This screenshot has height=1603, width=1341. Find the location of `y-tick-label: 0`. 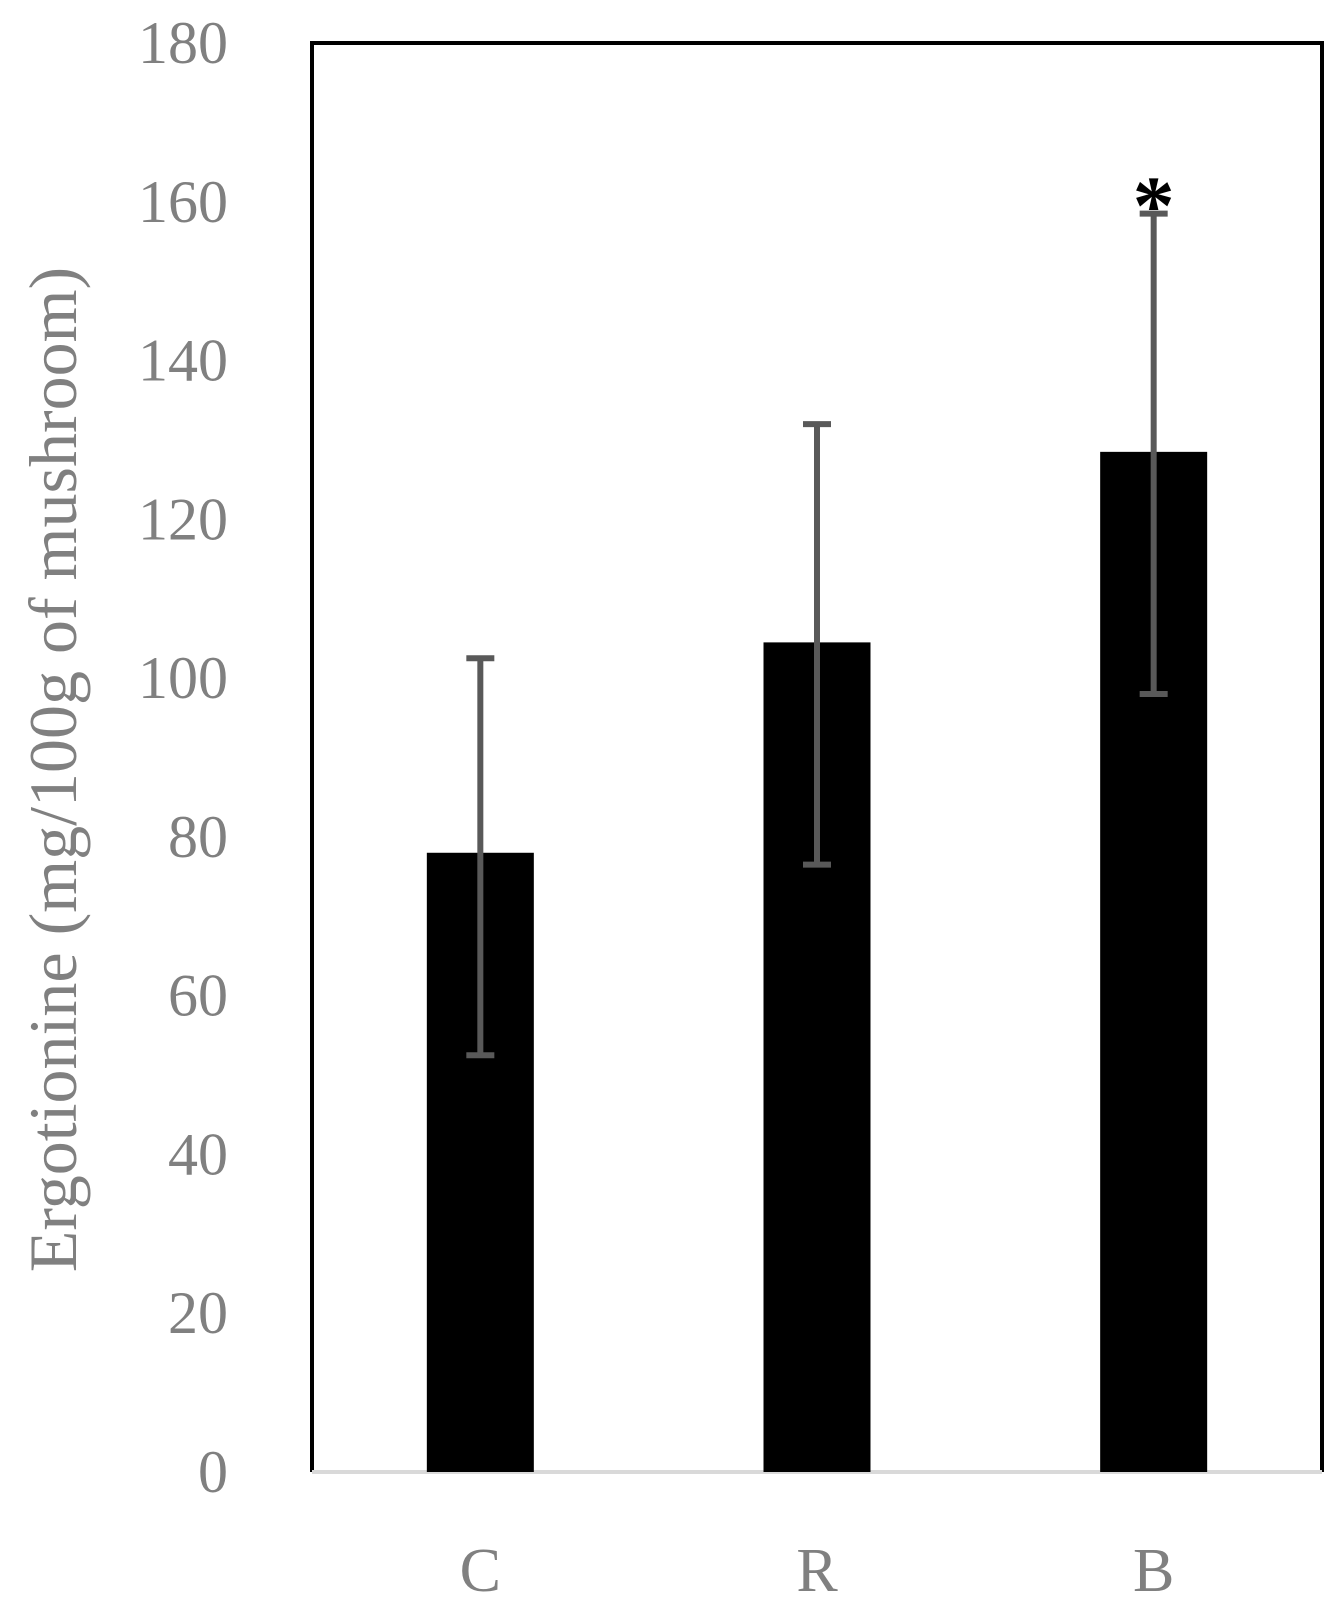

y-tick-label: 0 is located at coordinates (213, 1472).